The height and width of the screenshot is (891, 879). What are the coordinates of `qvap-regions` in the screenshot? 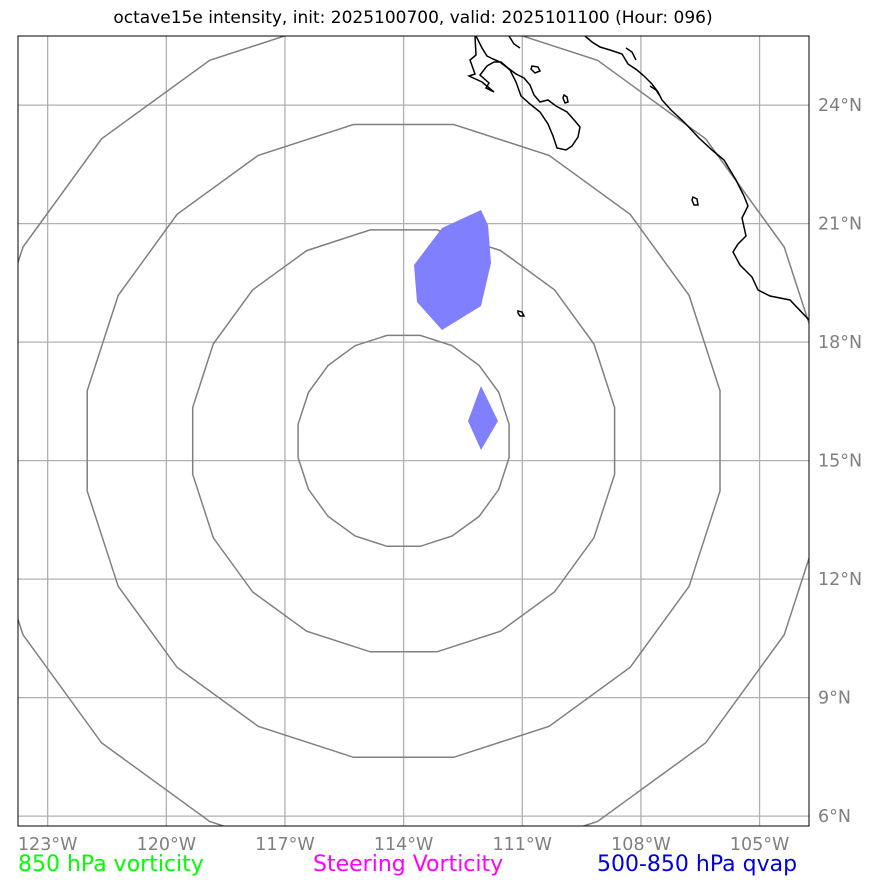 It's located at (456, 330).